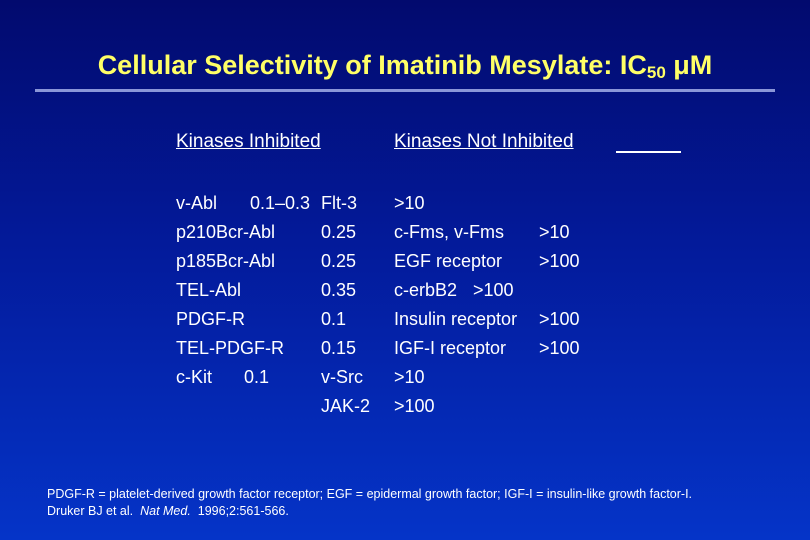 The height and width of the screenshot is (540, 810). Describe the element at coordinates (334, 319) in the screenshot. I see `inhibited-value-5: 0.1` at that location.